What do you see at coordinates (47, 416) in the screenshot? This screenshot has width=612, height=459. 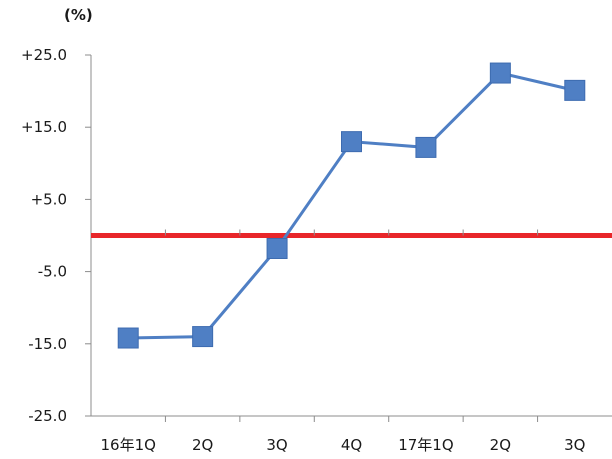 I see `y-tick-label: -25.0` at bounding box center [47, 416].